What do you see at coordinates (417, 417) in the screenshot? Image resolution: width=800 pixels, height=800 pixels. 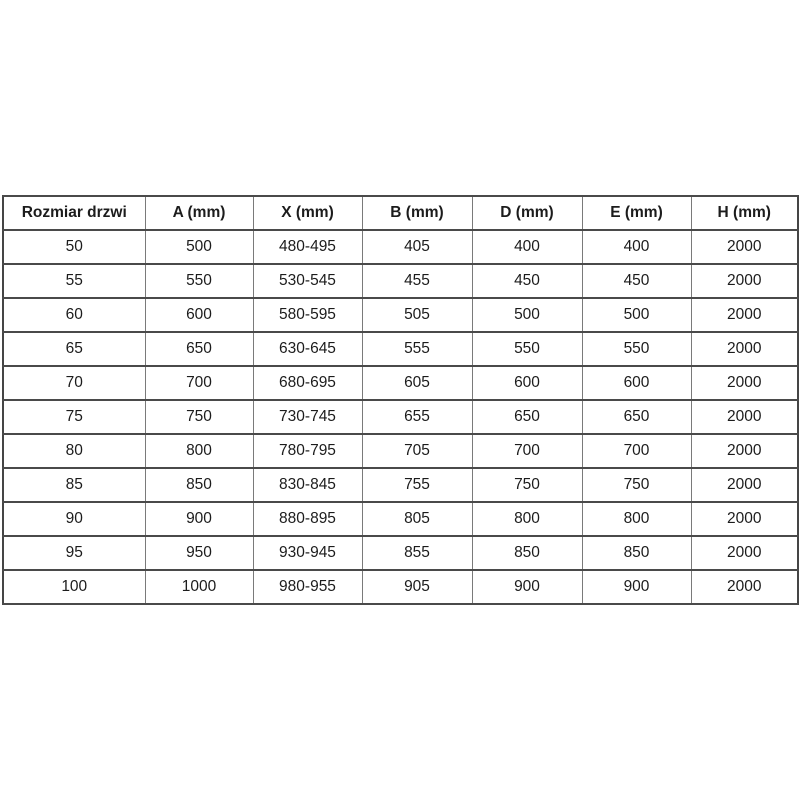 I see `table-cell: 655` at bounding box center [417, 417].